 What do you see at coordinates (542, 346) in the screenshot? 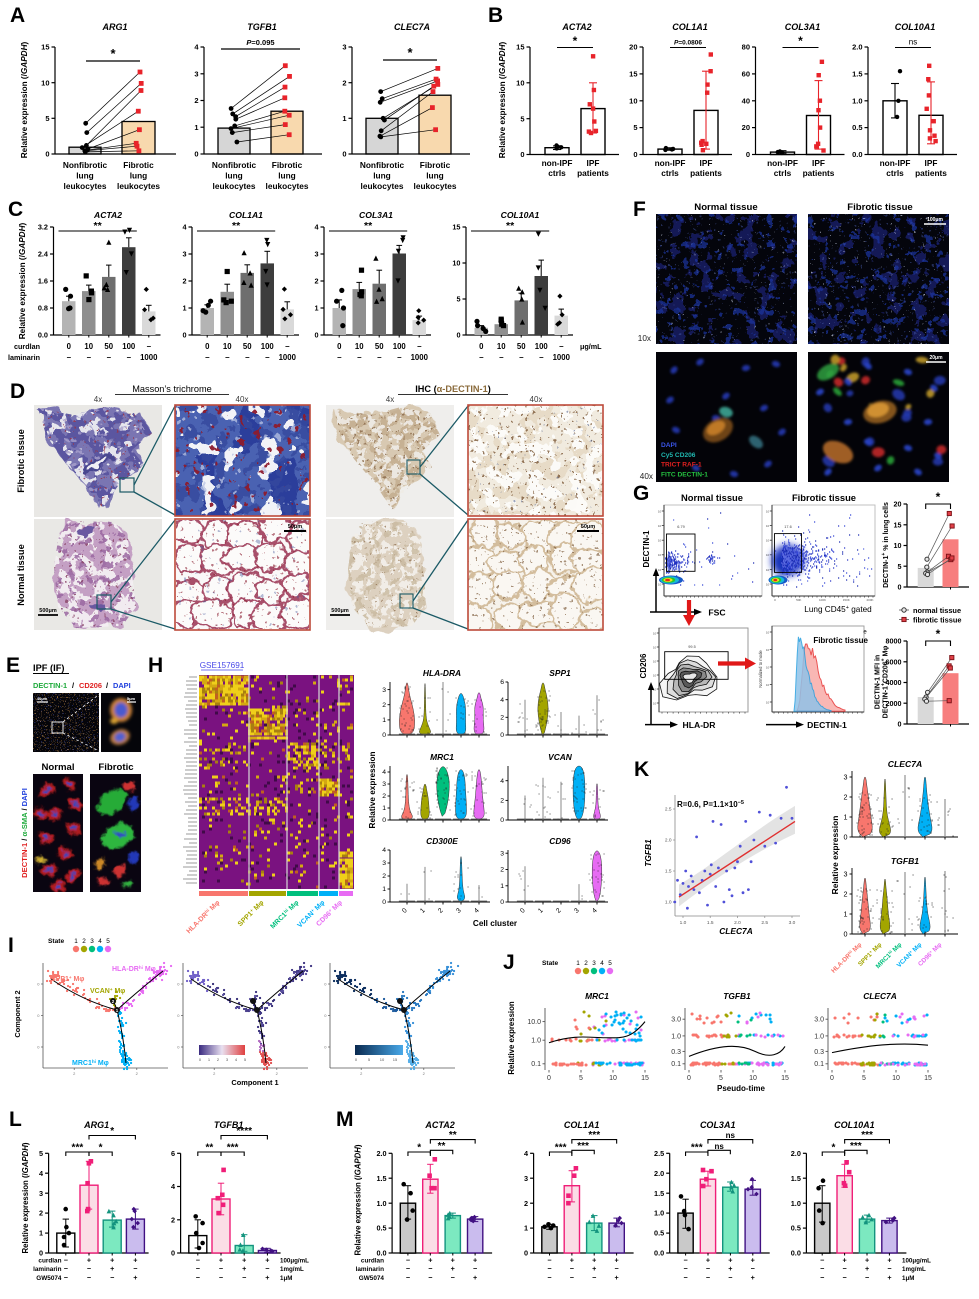
I see `svg-text: 100` at bounding box center [542, 346].